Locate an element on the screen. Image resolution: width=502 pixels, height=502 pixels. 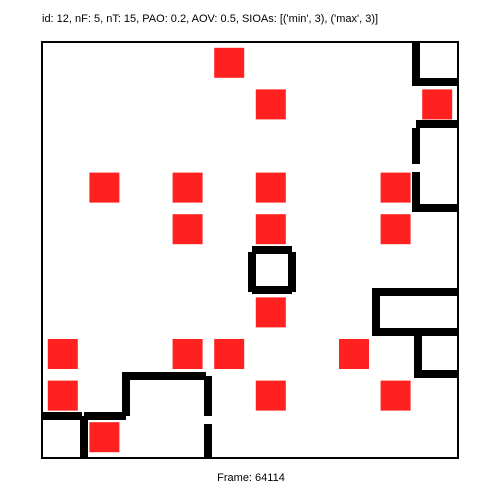
frame-counter: Frame: 64114 is located at coordinates (251, 478).